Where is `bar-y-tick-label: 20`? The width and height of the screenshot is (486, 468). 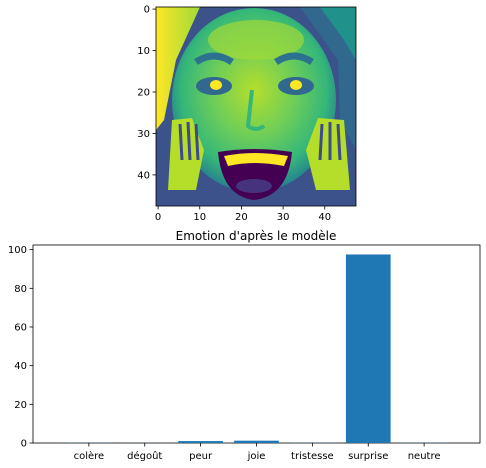 bar-y-tick-label: 20 is located at coordinates (20, 405).